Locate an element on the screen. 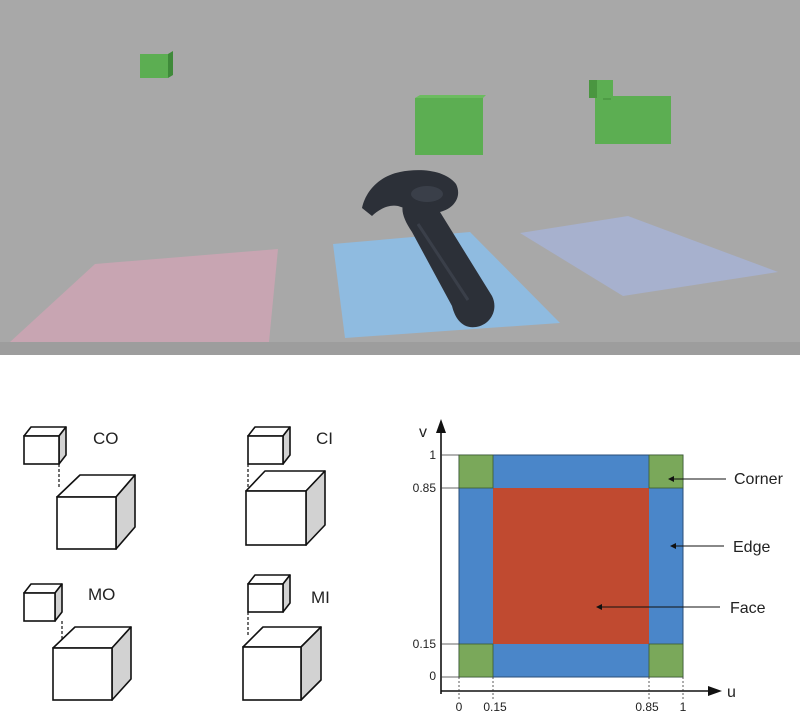 The image size is (800, 722). u-tick-label: 0.85 is located at coordinates (647, 707).